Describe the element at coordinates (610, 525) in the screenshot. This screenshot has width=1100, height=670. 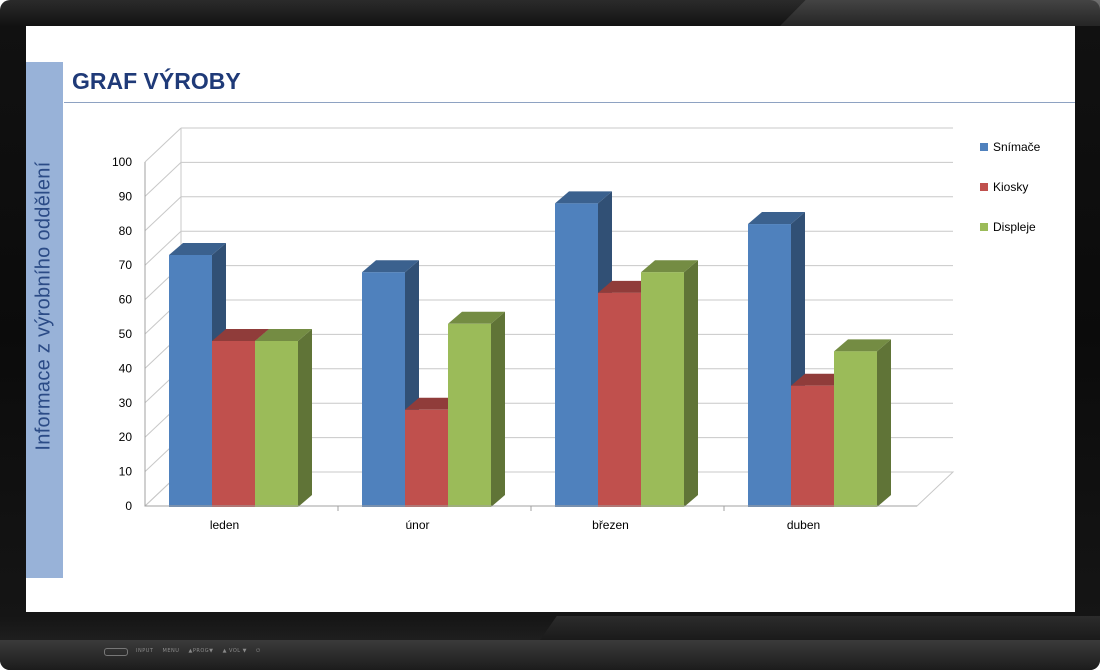
I see `x-category-label: březen` at that location.